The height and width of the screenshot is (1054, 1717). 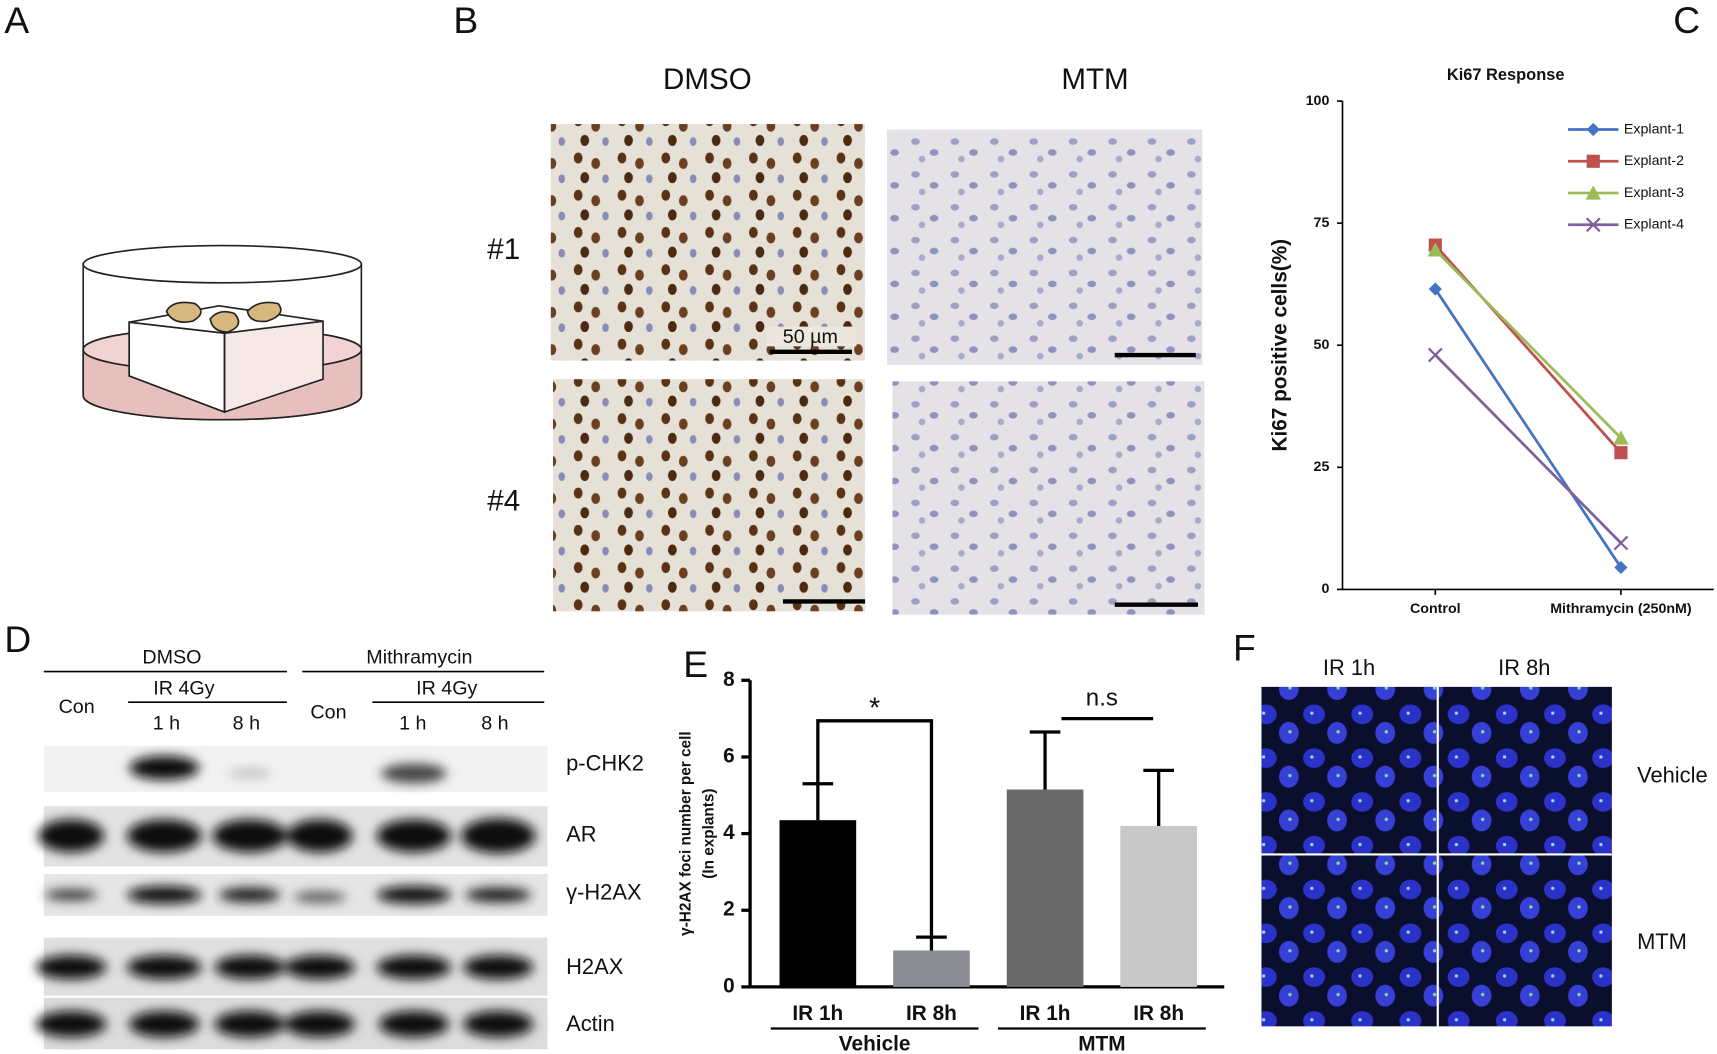 What do you see at coordinates (1435, 609) in the screenshot?
I see `x-tick-label: Control` at bounding box center [1435, 609].